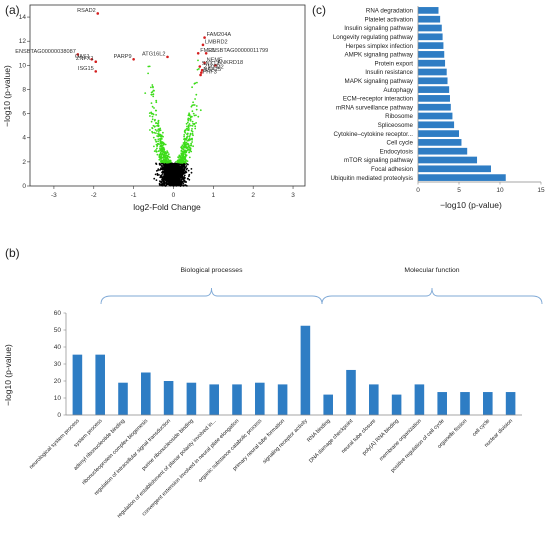 Image resolution: width=550 pixels, height=536 pixels. I want to click on go-y-tick-label: 60, so click(58, 313).